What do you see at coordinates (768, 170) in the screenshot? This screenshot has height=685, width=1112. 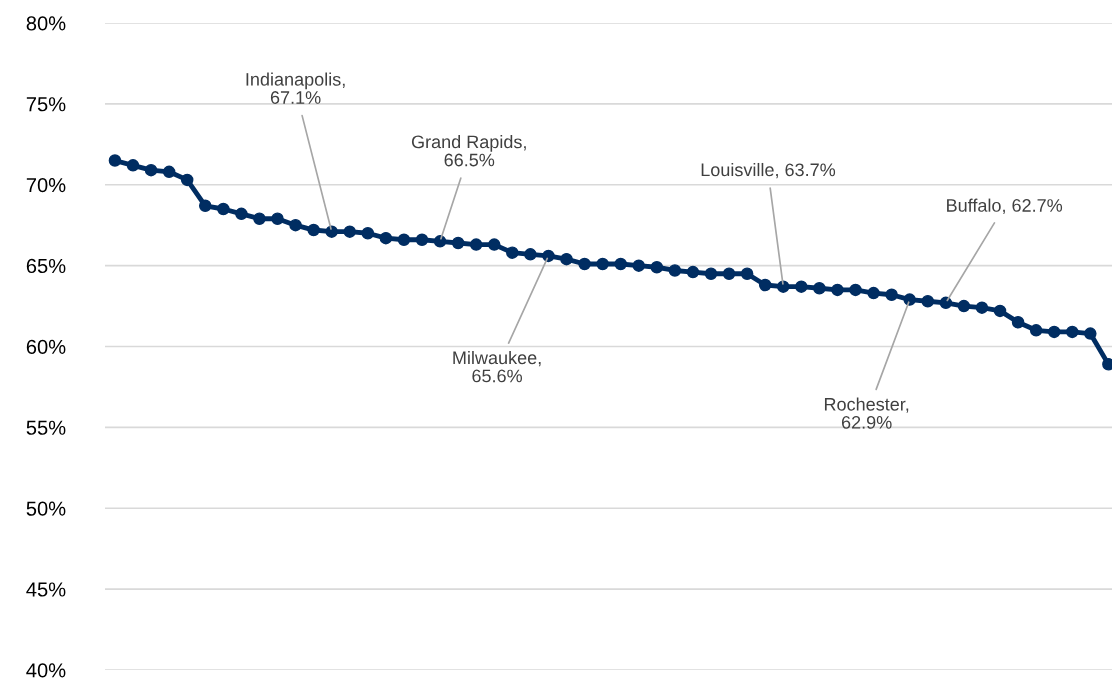 I see `annotation: Louisville, 63.7%` at bounding box center [768, 170].